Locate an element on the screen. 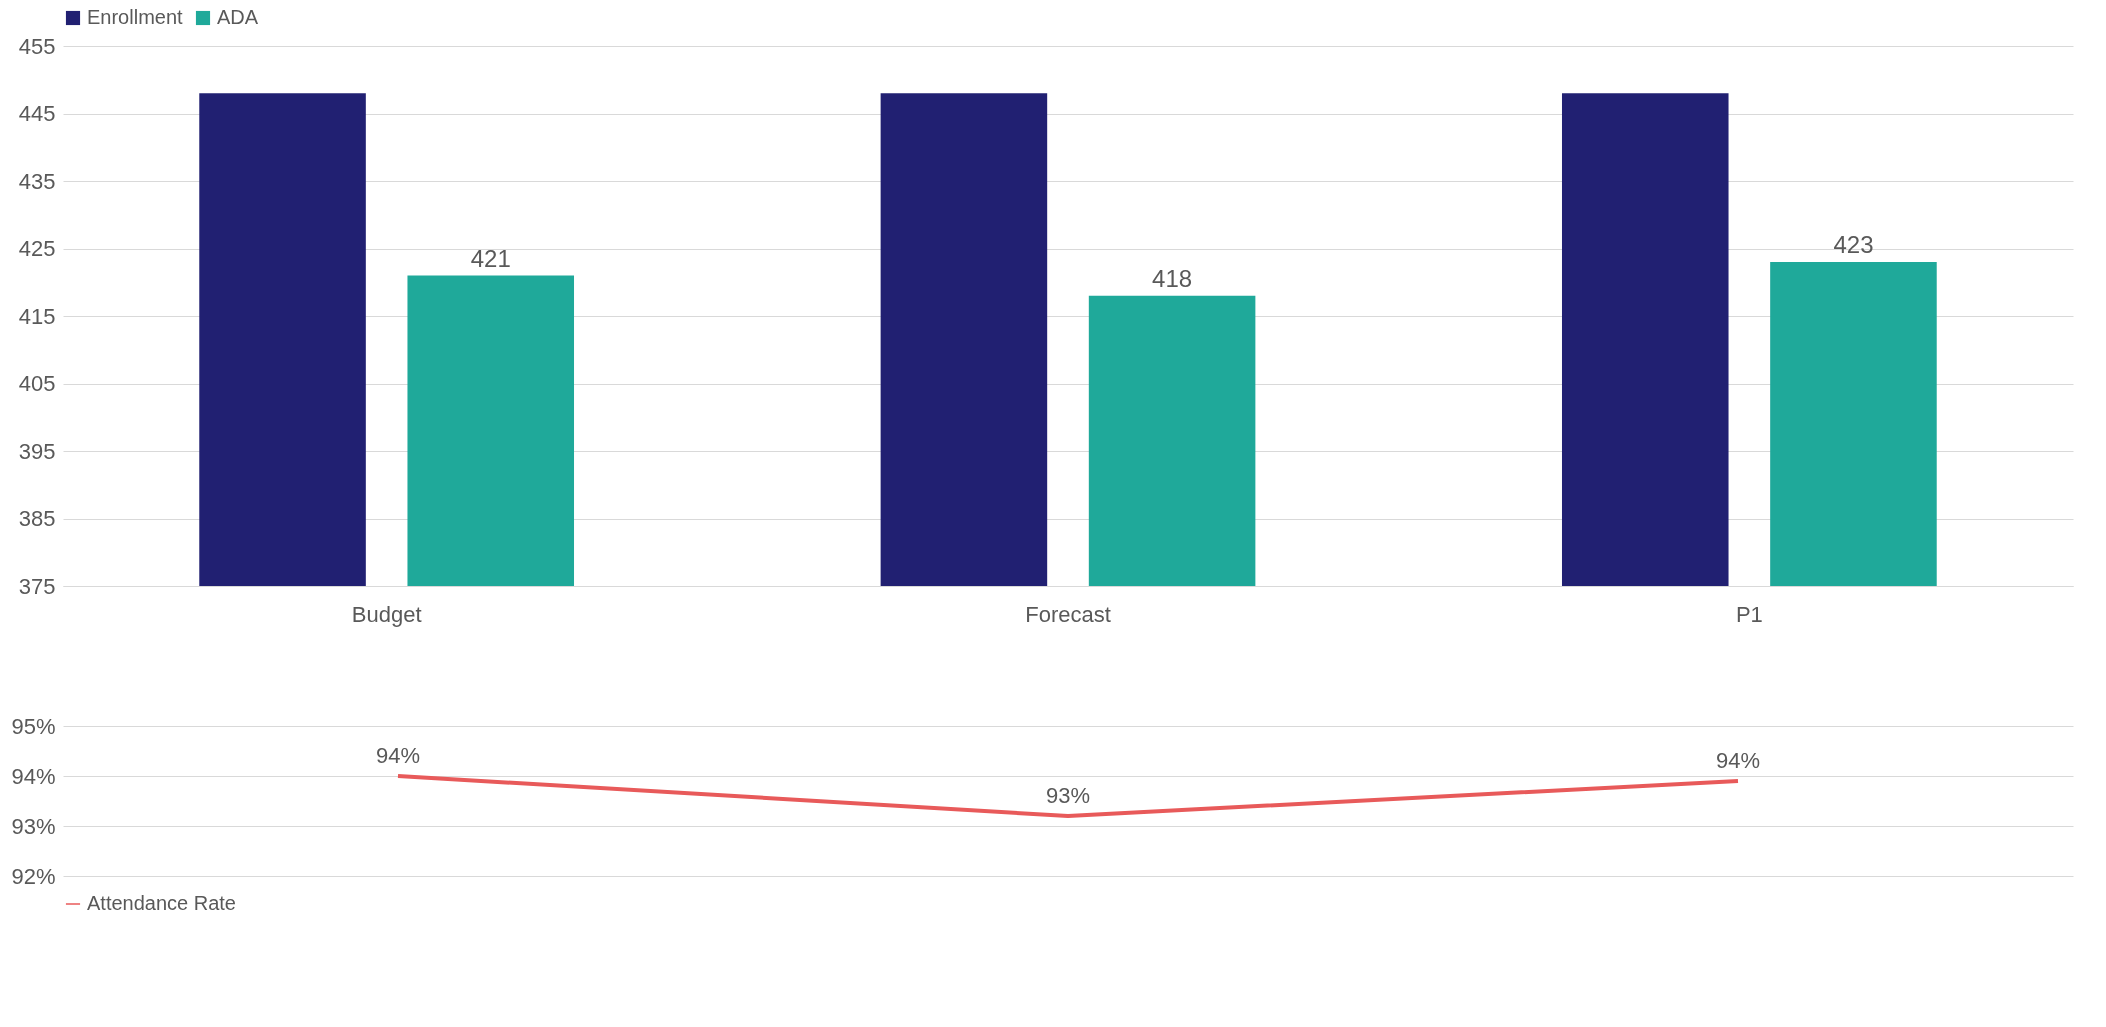 This screenshot has height=1027, width=2106. data-label: 418 is located at coordinates (1172, 278).